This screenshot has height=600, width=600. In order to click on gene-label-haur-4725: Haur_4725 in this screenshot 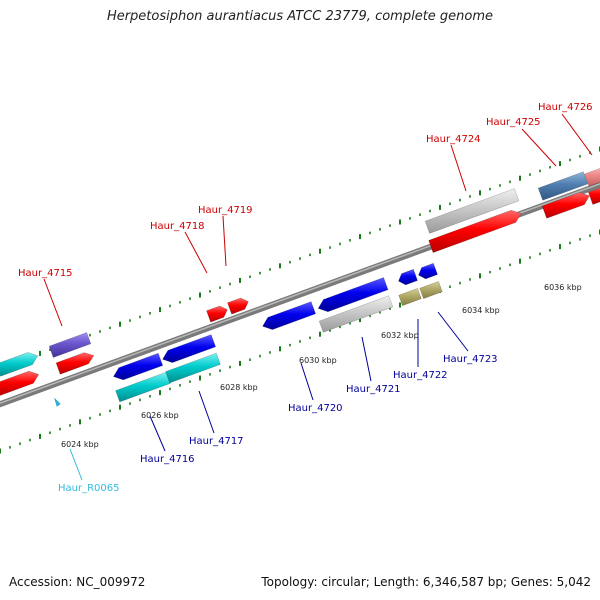, I will do `click(513, 122)`.